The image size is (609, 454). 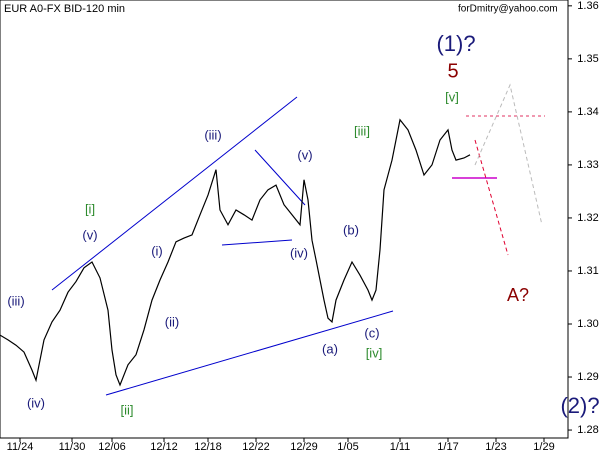 I want to click on wave-label: 5, so click(x=452, y=71).